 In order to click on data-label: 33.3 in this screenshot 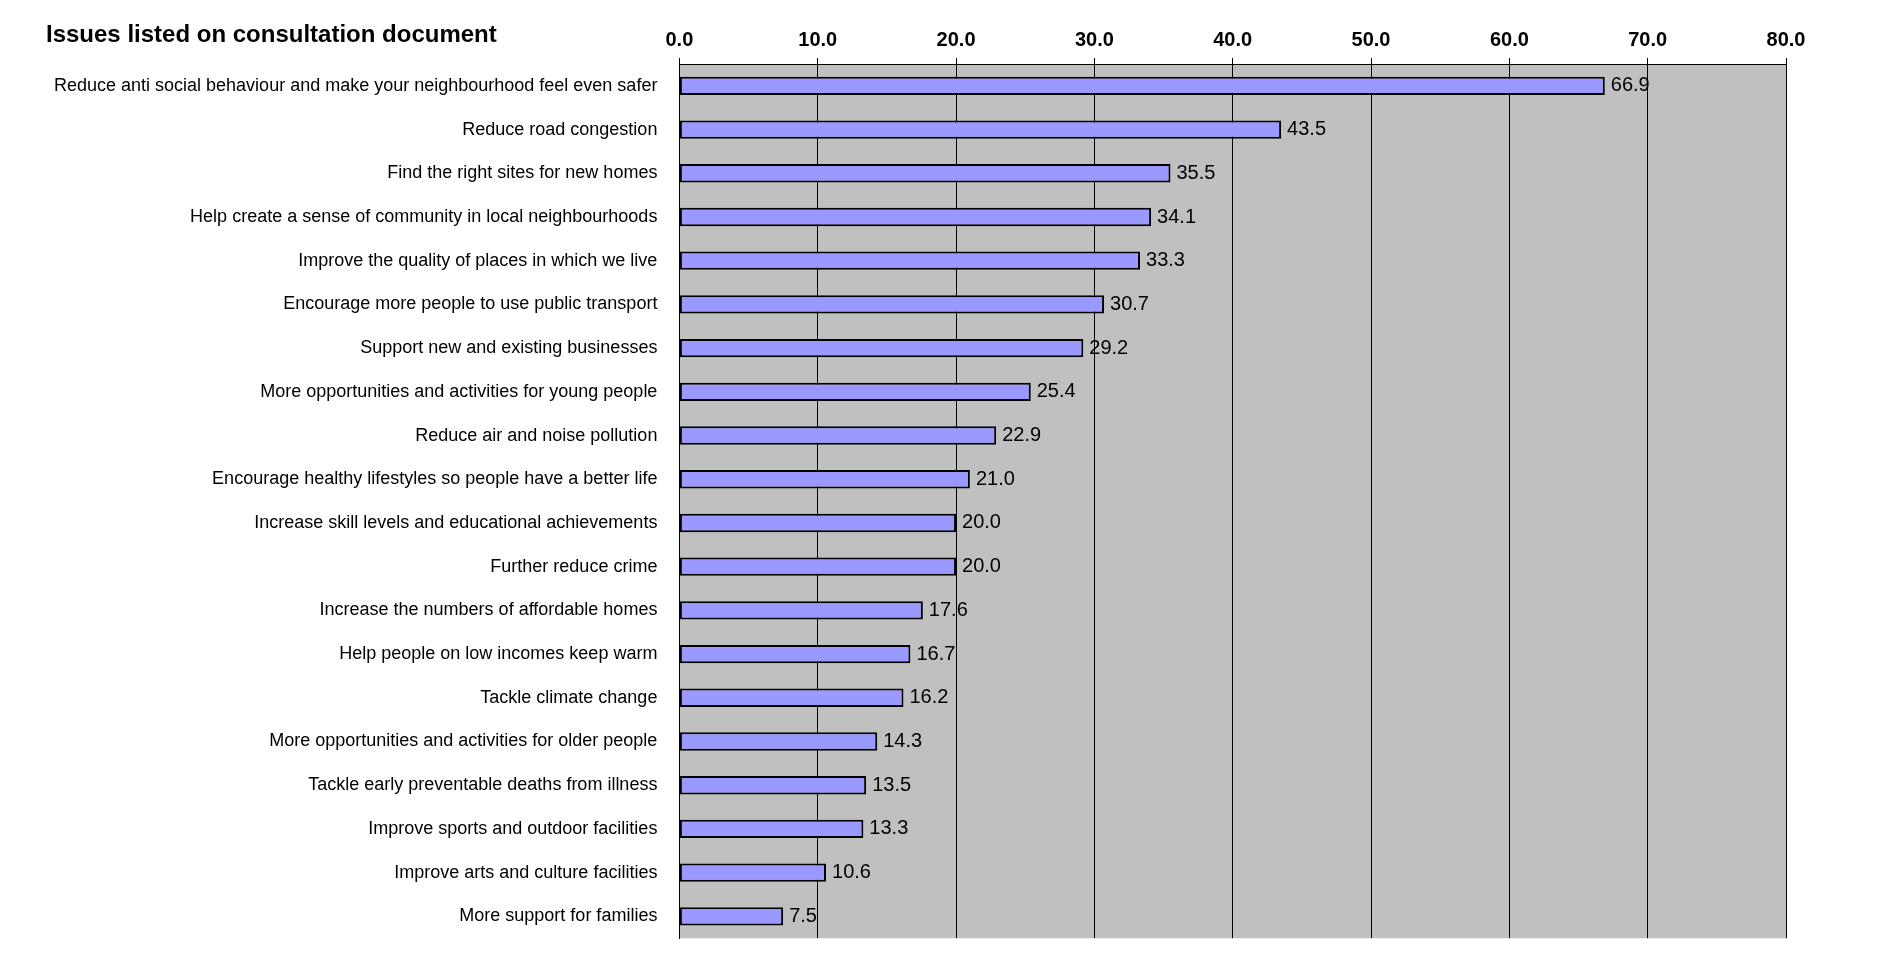, I will do `click(1165, 259)`.